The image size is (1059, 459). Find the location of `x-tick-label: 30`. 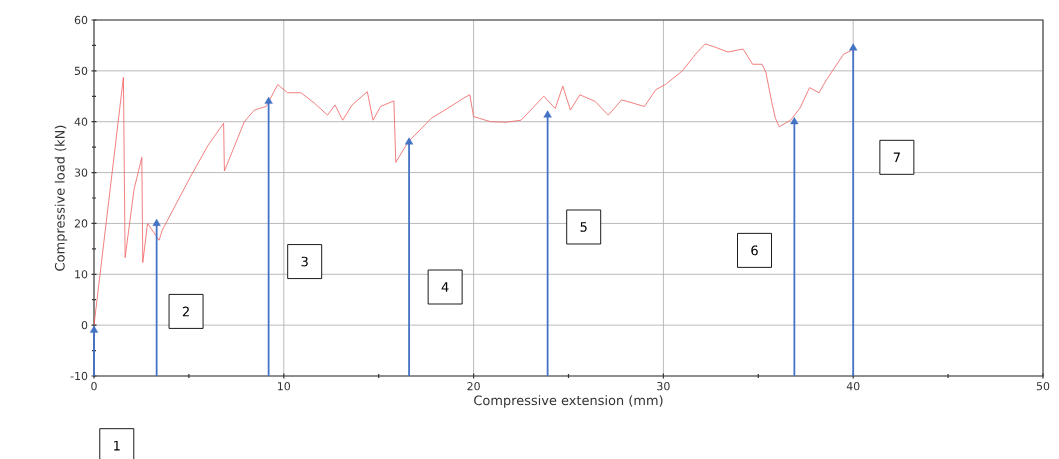

x-tick-label: 30 is located at coordinates (663, 386).